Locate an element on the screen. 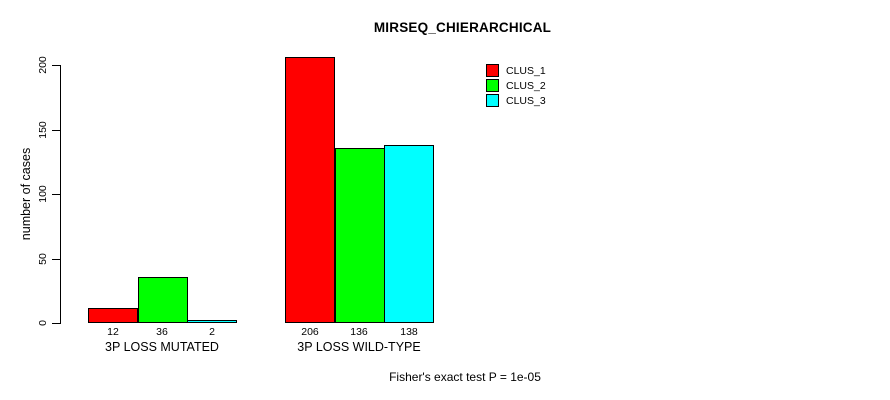  x-axis-category-label: 3P LOSS MUTATED is located at coordinates (162, 347).